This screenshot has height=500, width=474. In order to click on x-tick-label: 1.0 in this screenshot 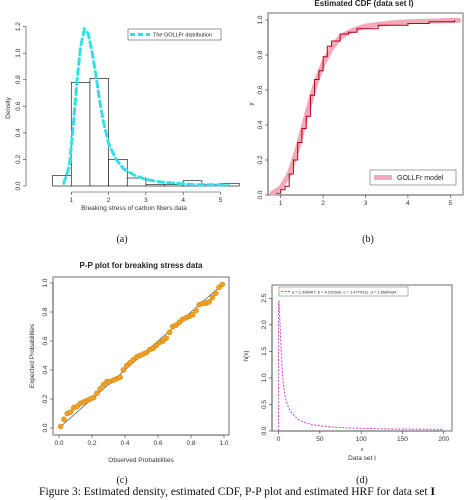, I will do `click(223, 443)`.